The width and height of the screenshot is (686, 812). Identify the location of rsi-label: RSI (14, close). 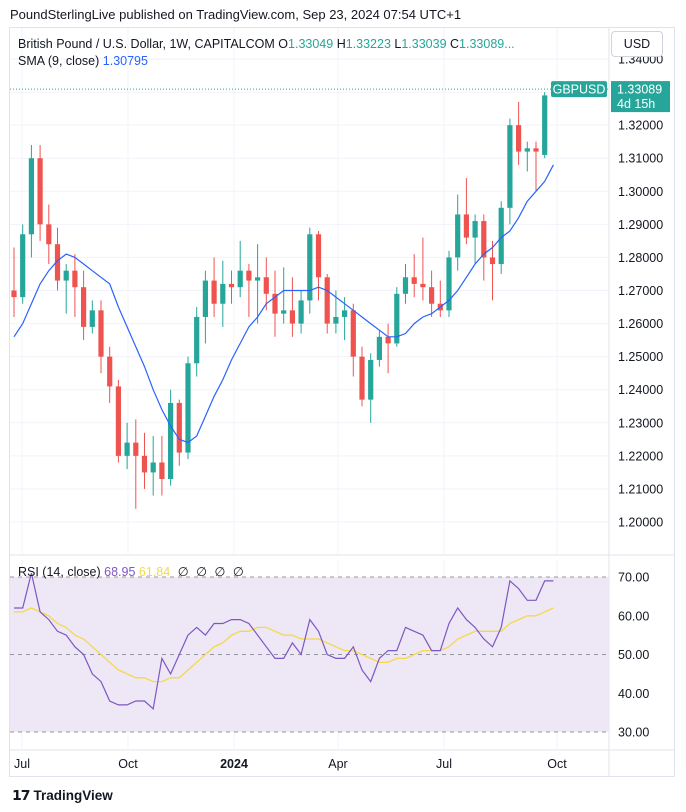
(59, 572).